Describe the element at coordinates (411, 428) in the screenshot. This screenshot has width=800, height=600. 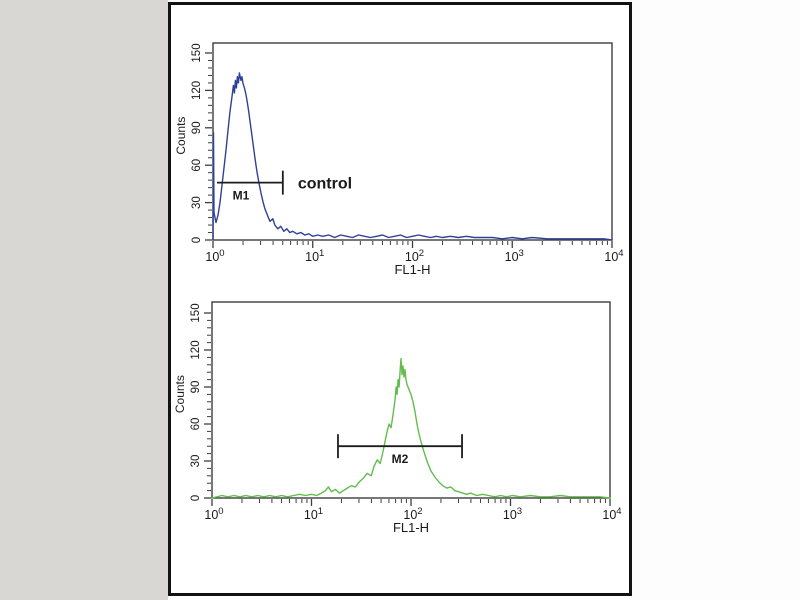
I see `bottom-histogram-curve` at that location.